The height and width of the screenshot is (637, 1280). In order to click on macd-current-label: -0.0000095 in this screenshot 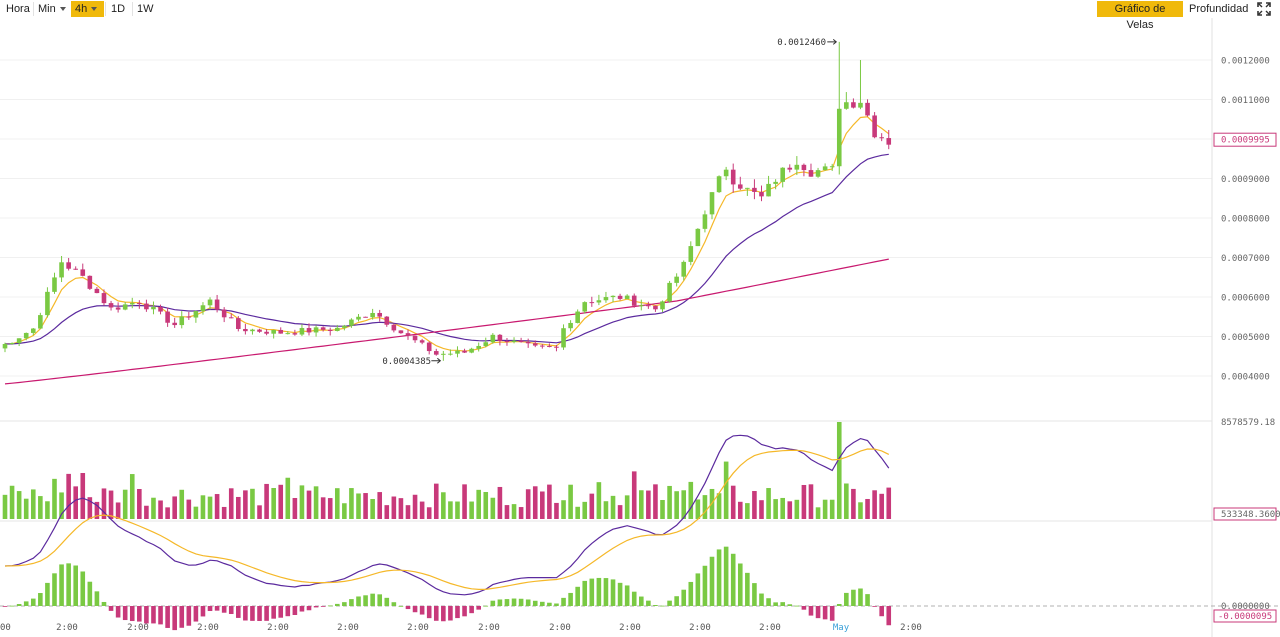, I will do `click(1245, 617)`.